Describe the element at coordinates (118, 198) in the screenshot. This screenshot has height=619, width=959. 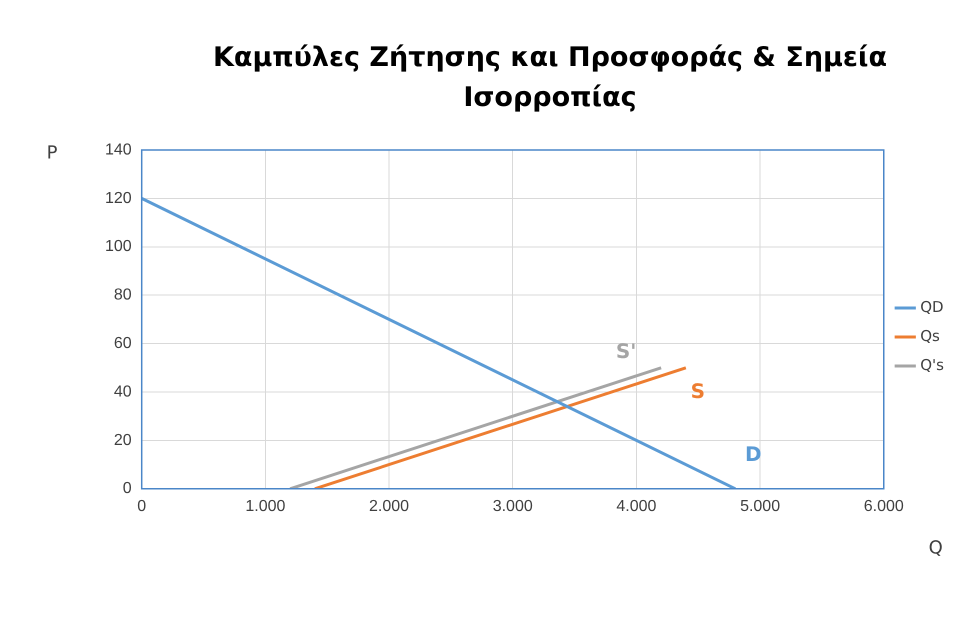
I see `y-tick-label: 120` at that location.